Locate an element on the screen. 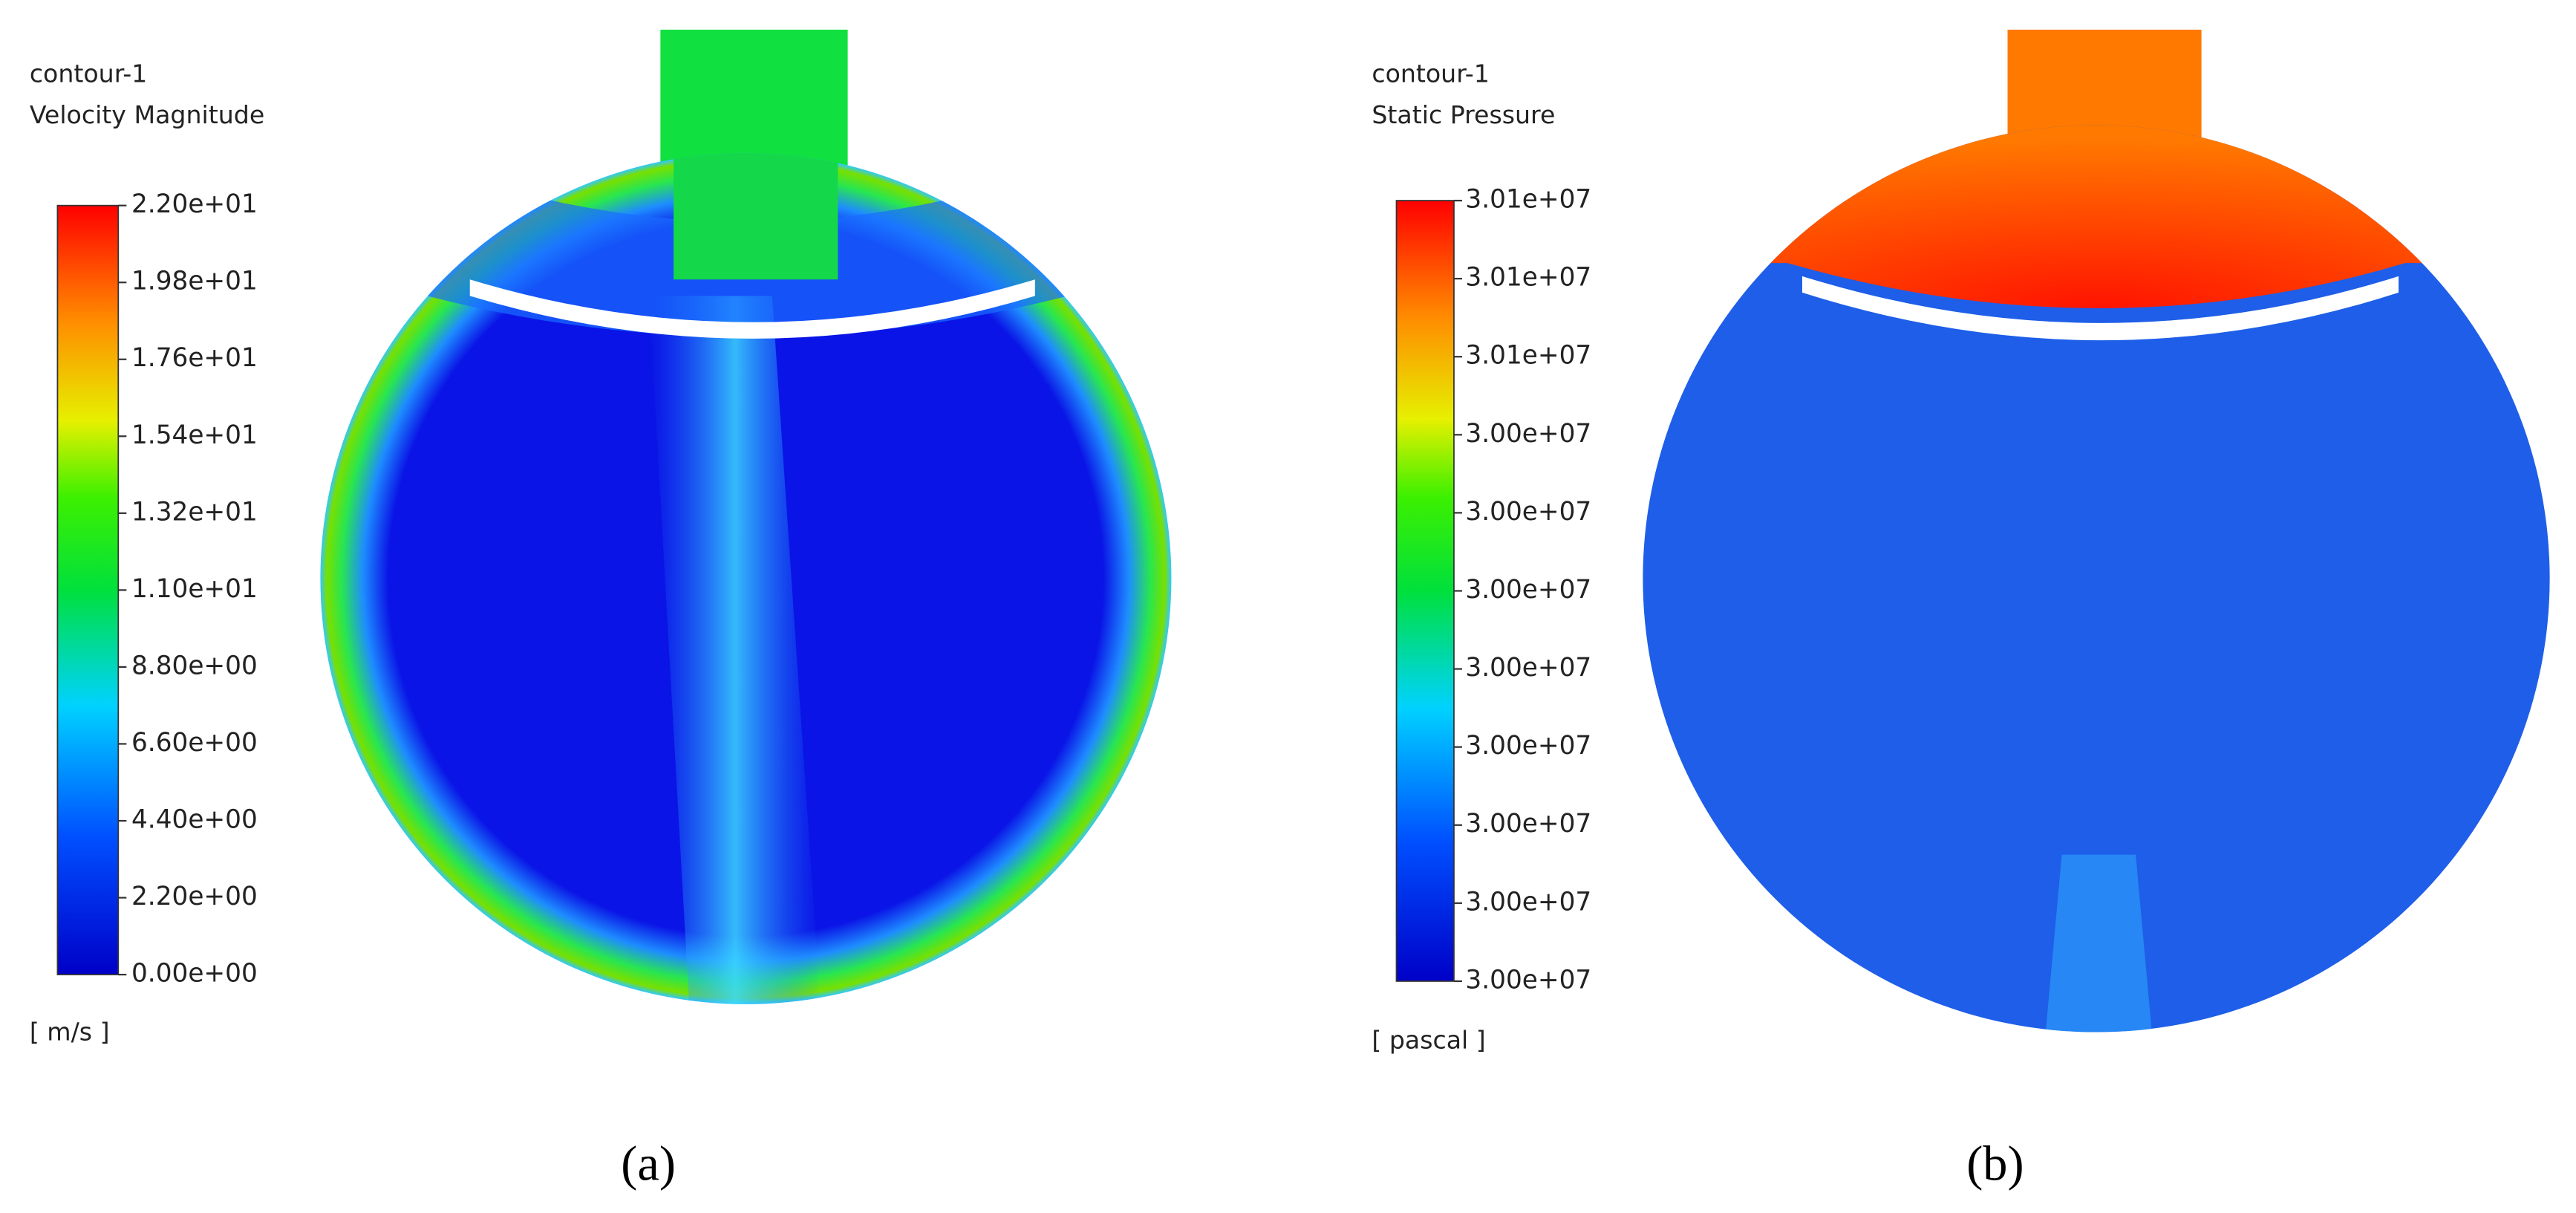 The width and height of the screenshot is (2576, 1213). panel-caption: (a) is located at coordinates (648, 1164).